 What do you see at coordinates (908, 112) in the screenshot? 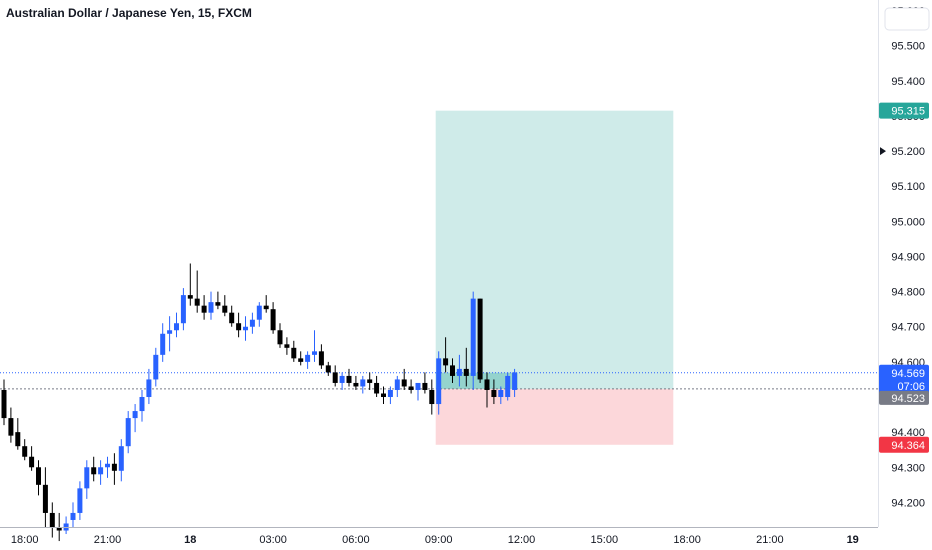
I see `target-price-badge-label: 95.315` at bounding box center [908, 112].